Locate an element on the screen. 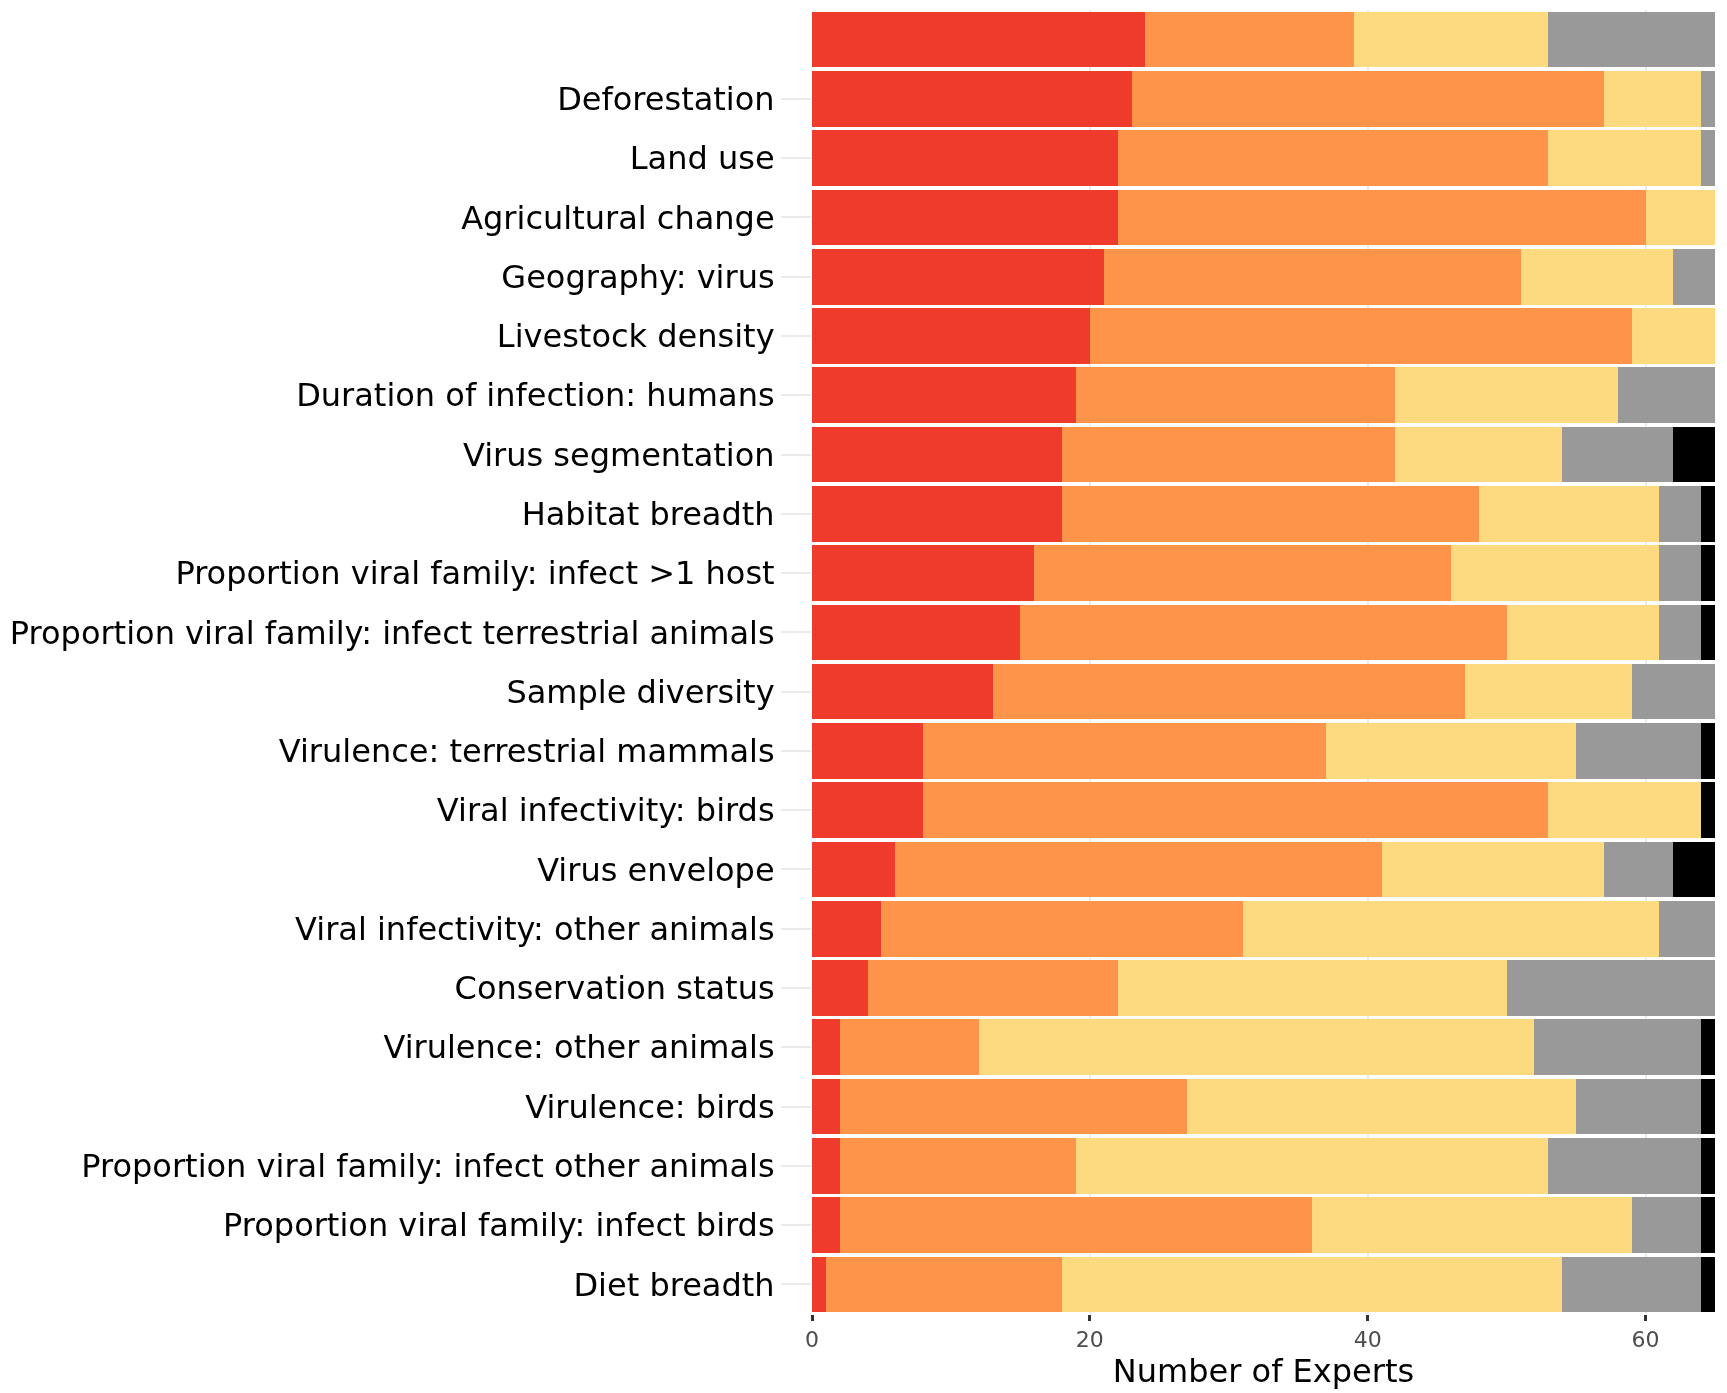 The image size is (1727, 1393). x-tick-label: 40 is located at coordinates (1367, 1340).